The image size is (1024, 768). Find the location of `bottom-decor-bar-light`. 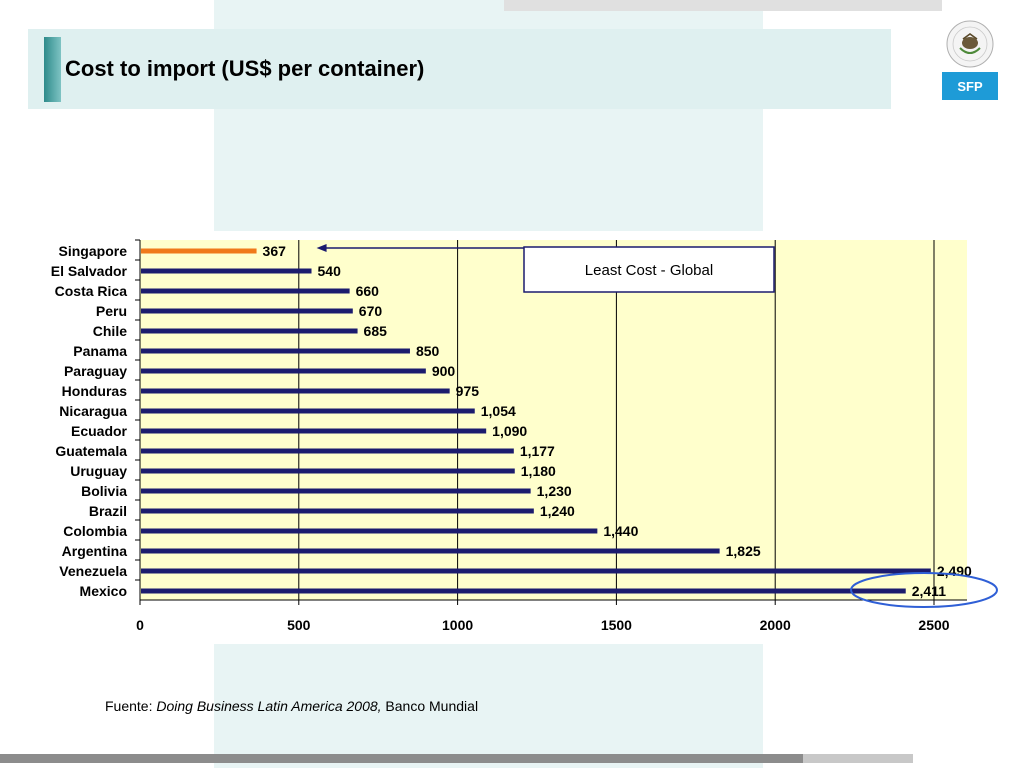

bottom-decor-bar-light is located at coordinates (858, 758).